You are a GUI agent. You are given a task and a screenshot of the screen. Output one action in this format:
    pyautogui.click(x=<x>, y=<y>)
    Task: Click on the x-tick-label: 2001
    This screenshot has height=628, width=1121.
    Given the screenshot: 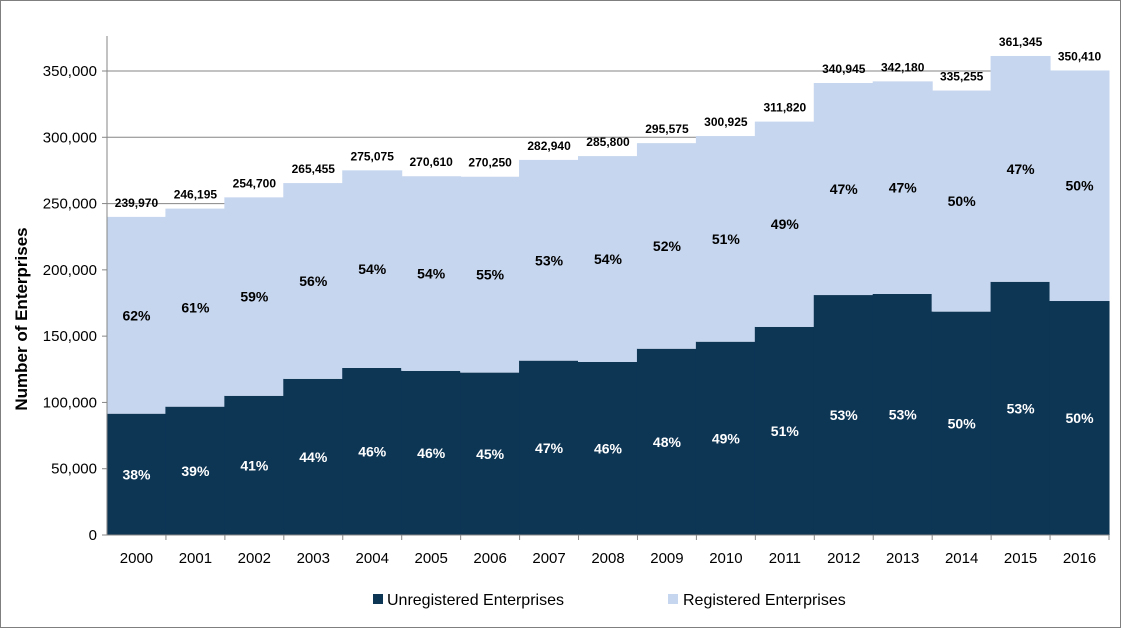 What is the action you would take?
    pyautogui.click(x=195, y=558)
    